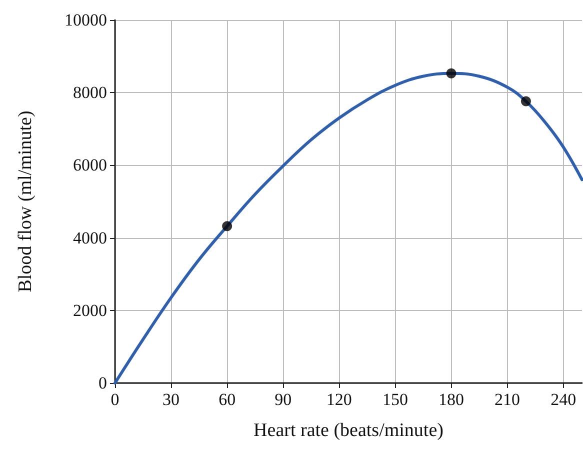 The width and height of the screenshot is (583, 456). What do you see at coordinates (171, 399) in the screenshot?
I see `x-tick-label: 30` at bounding box center [171, 399].